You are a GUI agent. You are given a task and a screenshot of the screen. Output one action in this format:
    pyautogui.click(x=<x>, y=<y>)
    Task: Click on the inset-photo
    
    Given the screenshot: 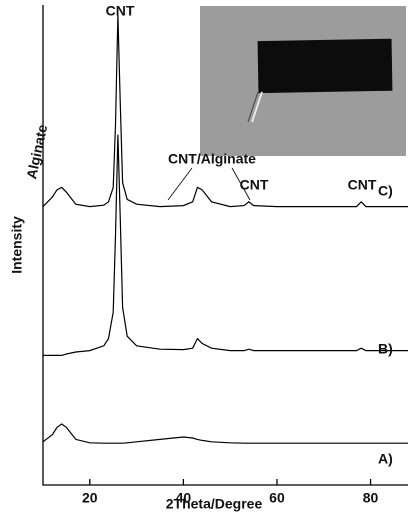 What is the action you would take?
    pyautogui.click(x=303, y=81)
    